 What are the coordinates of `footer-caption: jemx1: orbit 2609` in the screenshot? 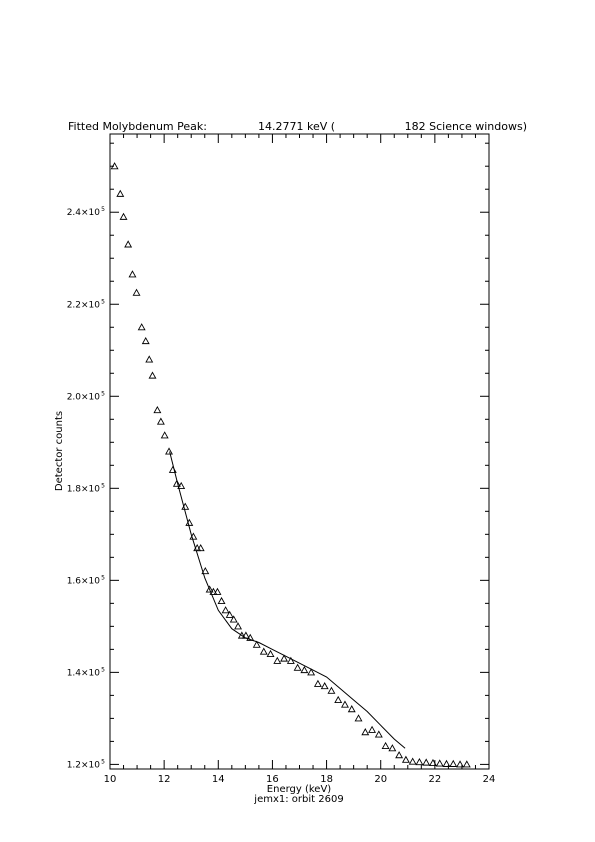 It's located at (298, 799).